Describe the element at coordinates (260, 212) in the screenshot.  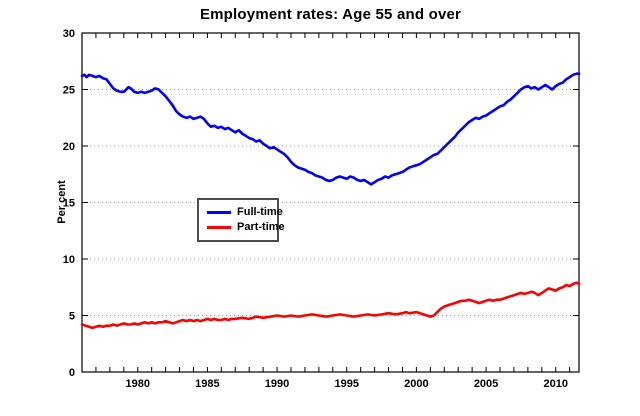
I see `legend-label-full-time: Full-time` at that location.